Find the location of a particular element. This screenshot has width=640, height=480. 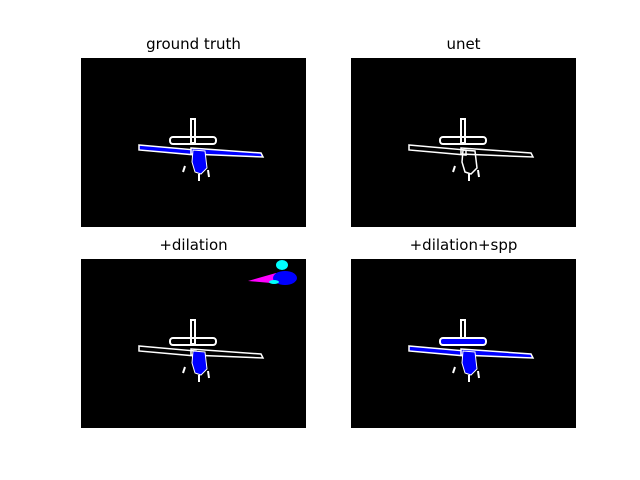

panel-dilation is located at coordinates (193, 343).